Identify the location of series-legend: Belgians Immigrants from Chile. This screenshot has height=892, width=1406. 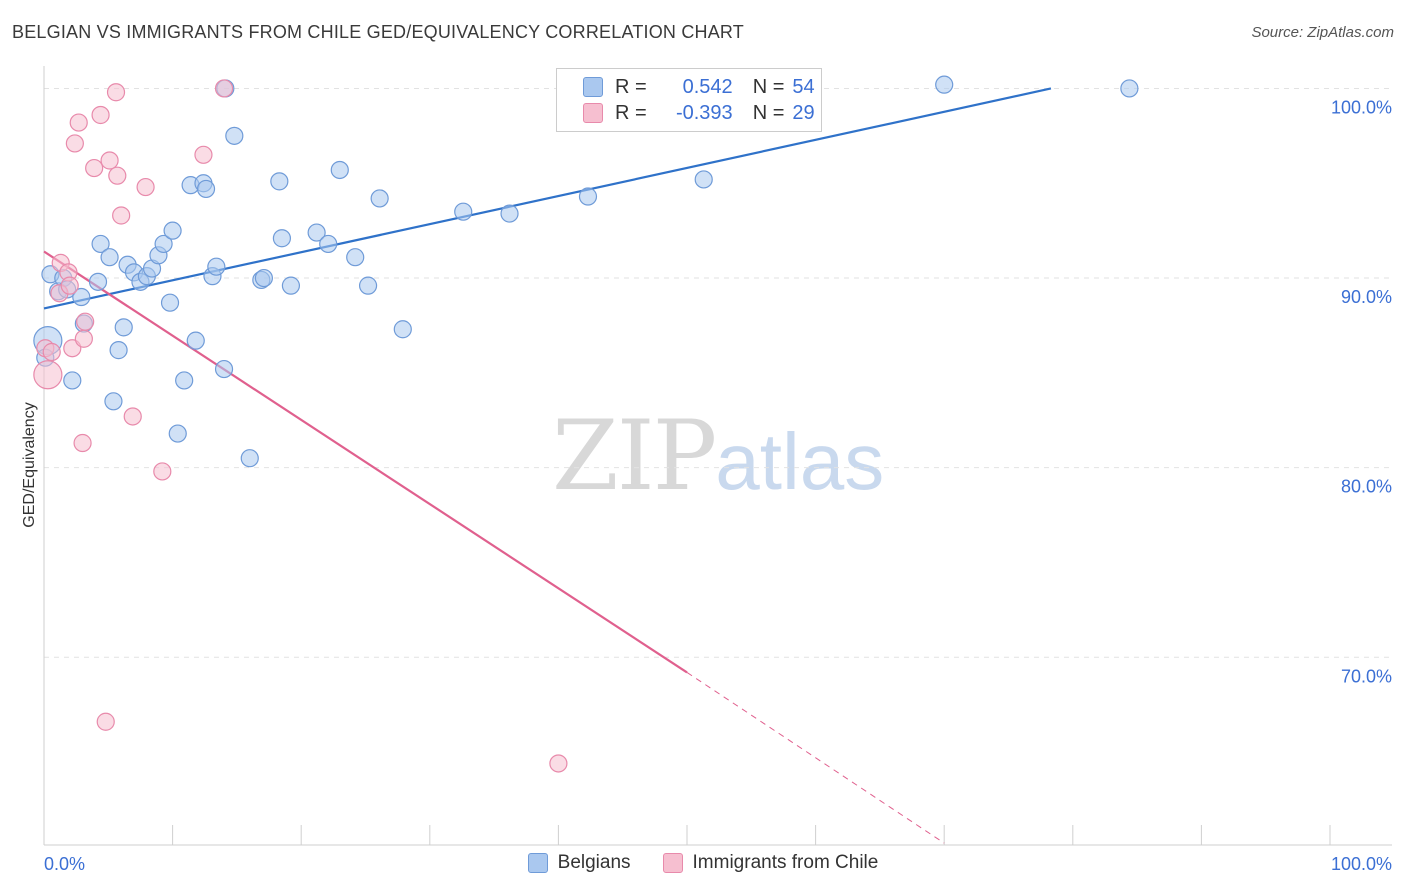
(703, 863).